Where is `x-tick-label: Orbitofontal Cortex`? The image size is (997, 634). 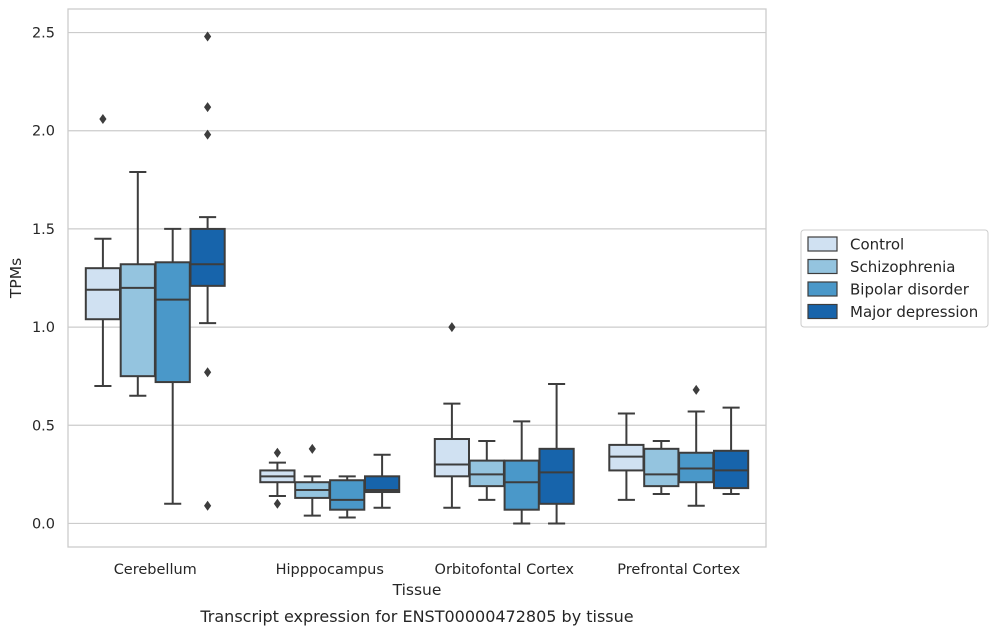 x-tick-label: Orbitofontal Cortex is located at coordinates (505, 570).